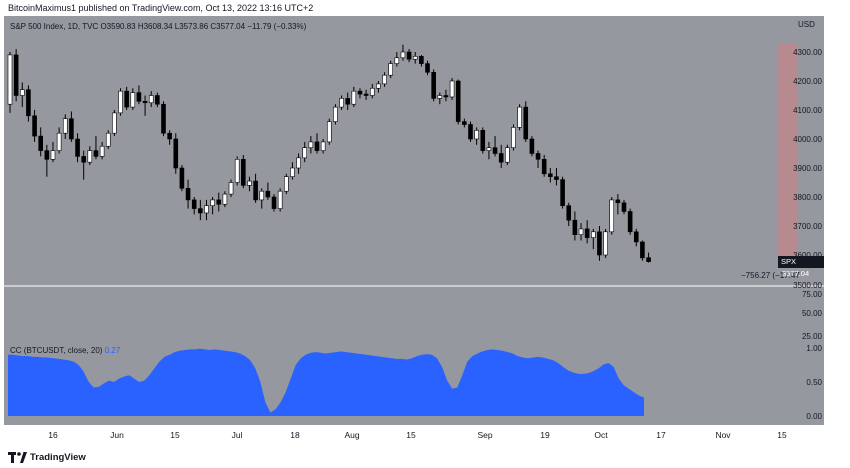 The image size is (850, 468). What do you see at coordinates (237, 435) in the screenshot?
I see `time-tick-label: Jul` at bounding box center [237, 435].